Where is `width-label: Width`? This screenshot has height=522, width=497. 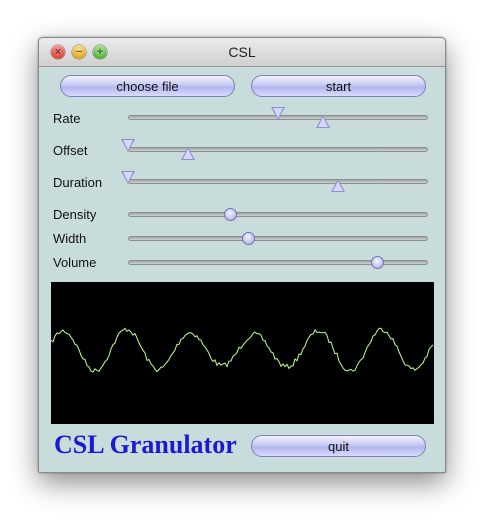
width-label: Width is located at coordinates (70, 238).